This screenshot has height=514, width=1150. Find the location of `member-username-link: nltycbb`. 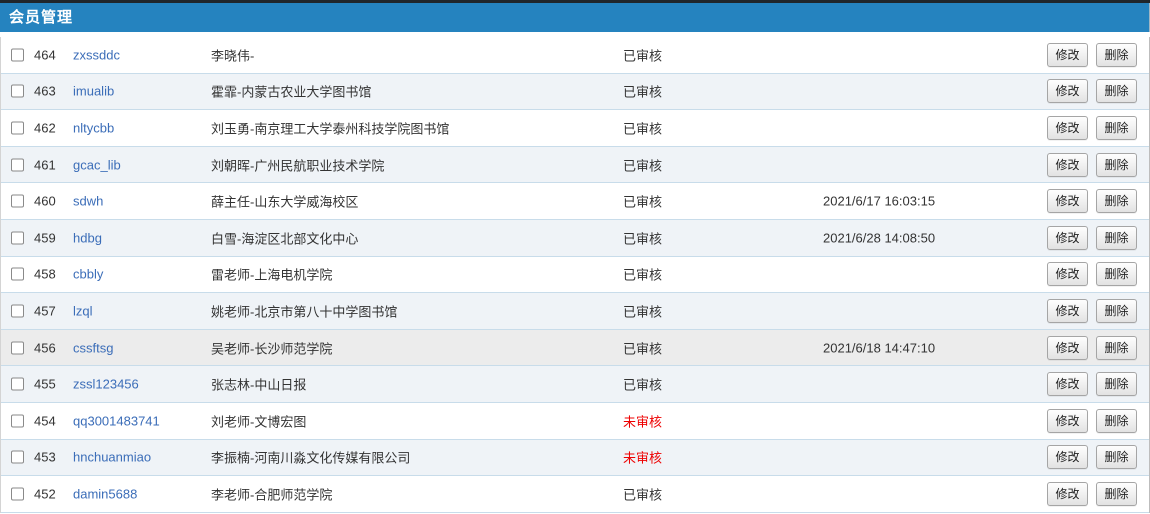

member-username-link: nltycbb is located at coordinates (94, 128).